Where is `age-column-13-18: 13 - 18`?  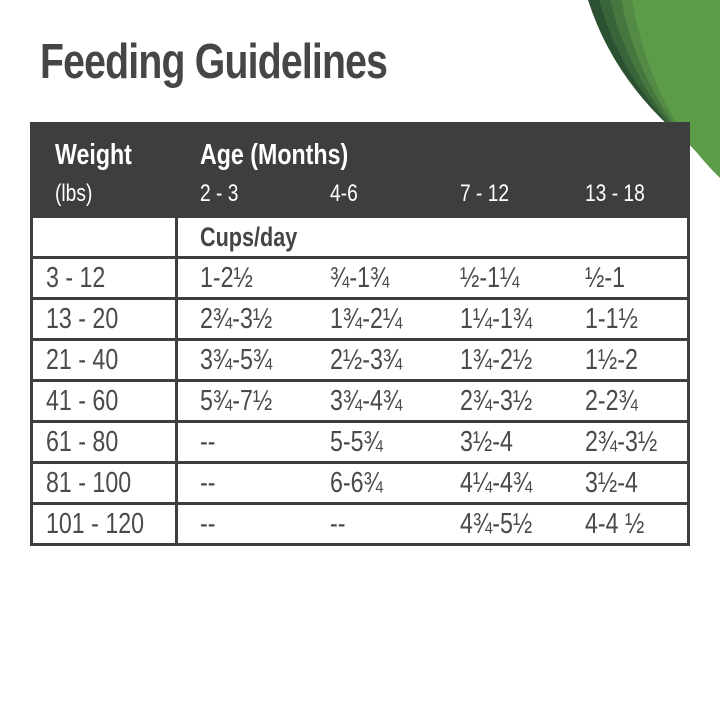 age-column-13-18: 13 - 18 is located at coordinates (615, 193).